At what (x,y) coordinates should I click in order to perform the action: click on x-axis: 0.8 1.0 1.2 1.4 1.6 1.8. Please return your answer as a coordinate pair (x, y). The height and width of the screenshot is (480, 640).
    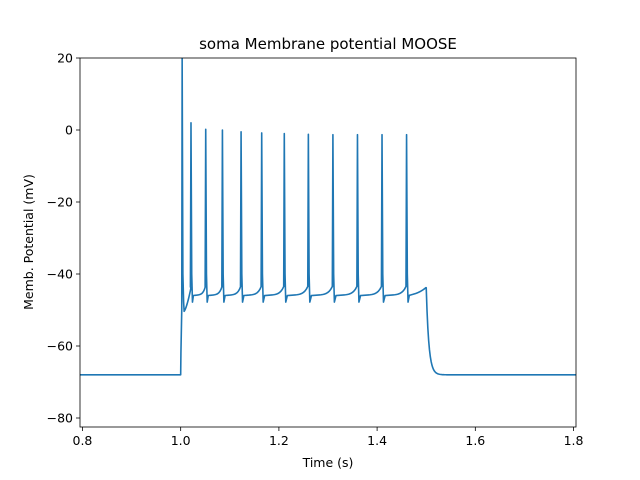
    Looking at the image, I should click on (328, 437).